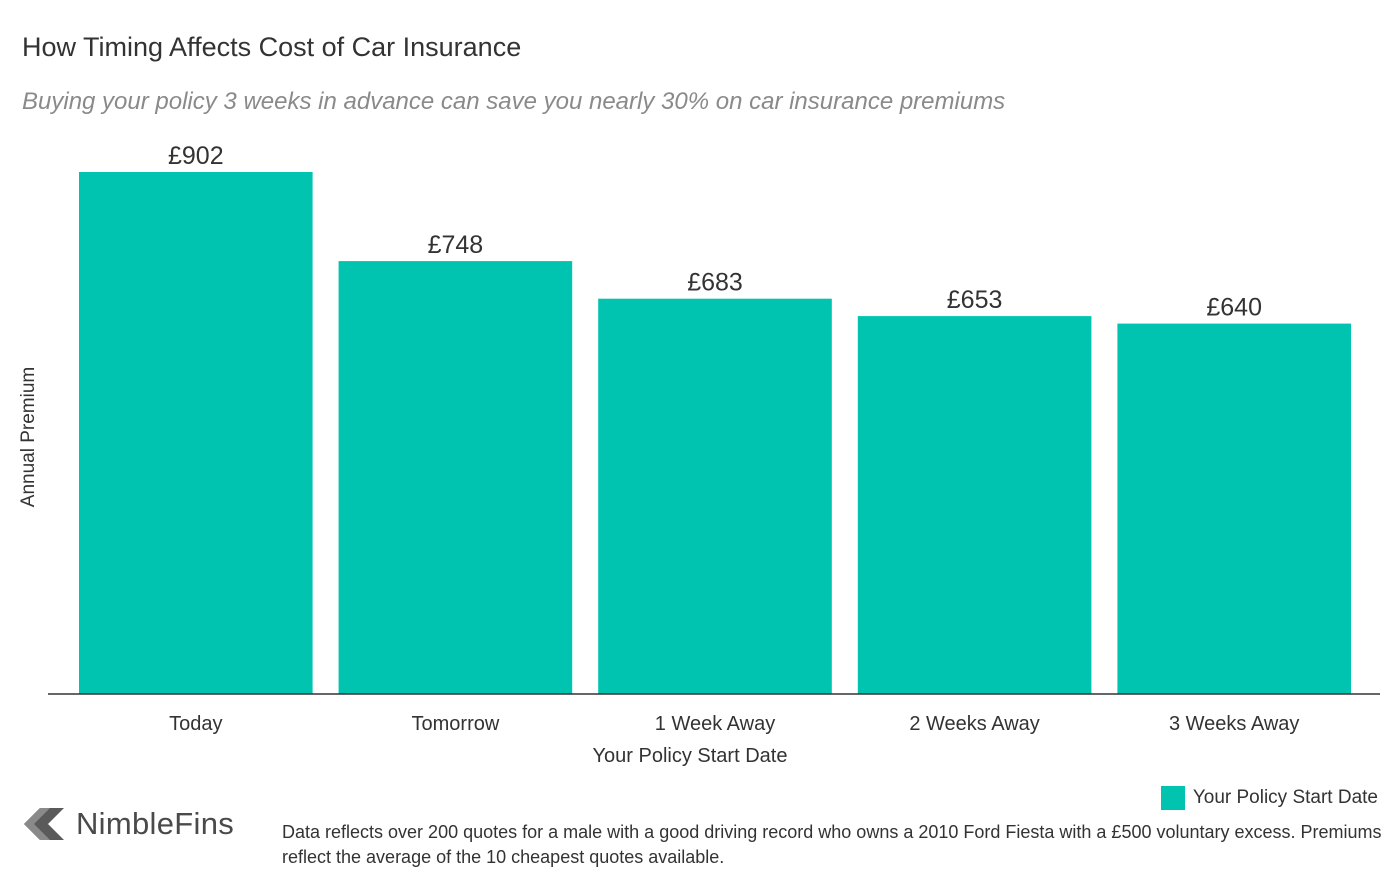 This screenshot has width=1400, height=888. Describe the element at coordinates (44, 824) in the screenshot. I see `chevron-left-icon` at that location.